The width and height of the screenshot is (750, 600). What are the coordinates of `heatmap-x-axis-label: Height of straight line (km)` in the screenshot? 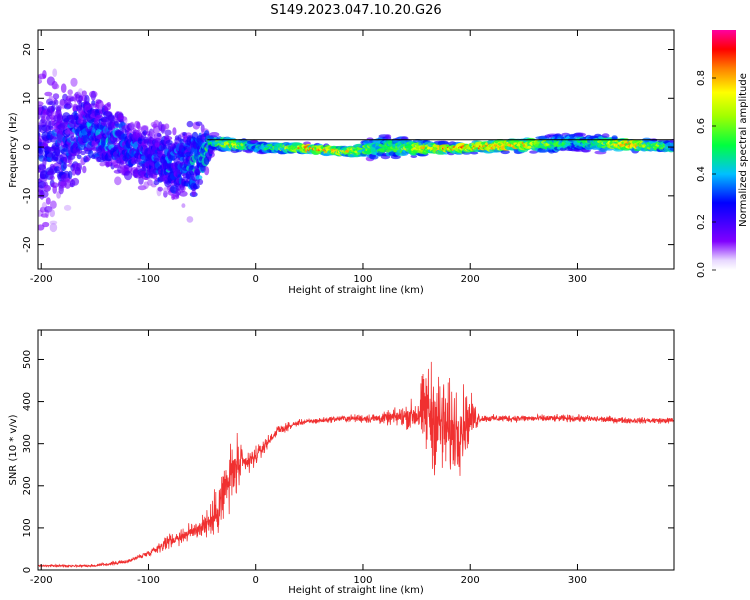 It's located at (356, 290).